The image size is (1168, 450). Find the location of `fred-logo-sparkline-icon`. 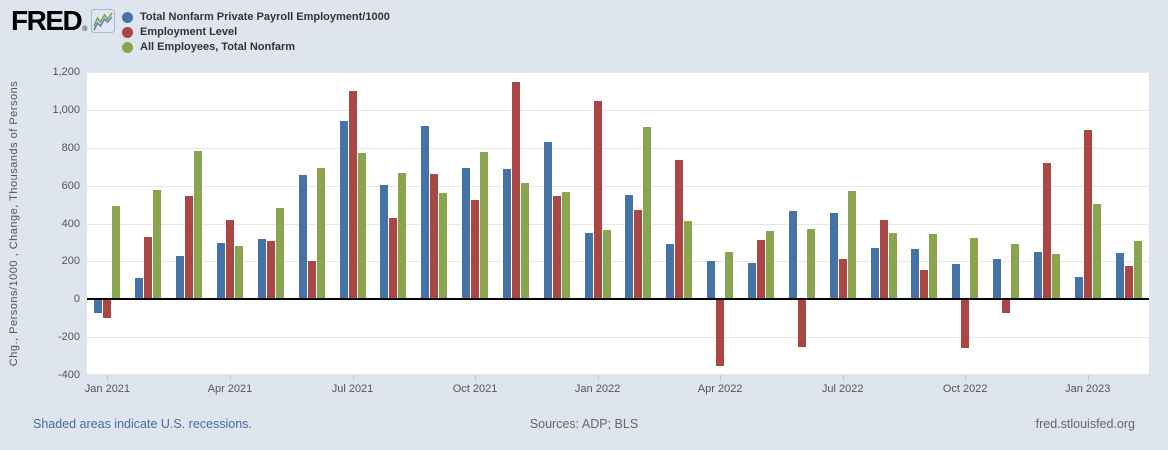

fred-logo-sparkline-icon is located at coordinates (103, 23).